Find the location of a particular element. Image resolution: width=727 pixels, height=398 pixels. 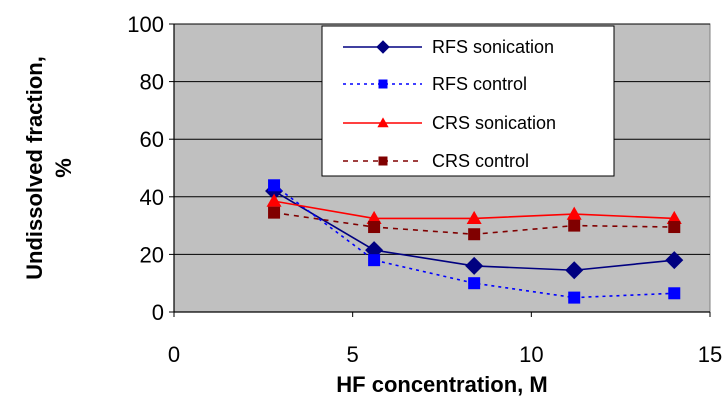

legend-label: RFS sonication is located at coordinates (493, 47).